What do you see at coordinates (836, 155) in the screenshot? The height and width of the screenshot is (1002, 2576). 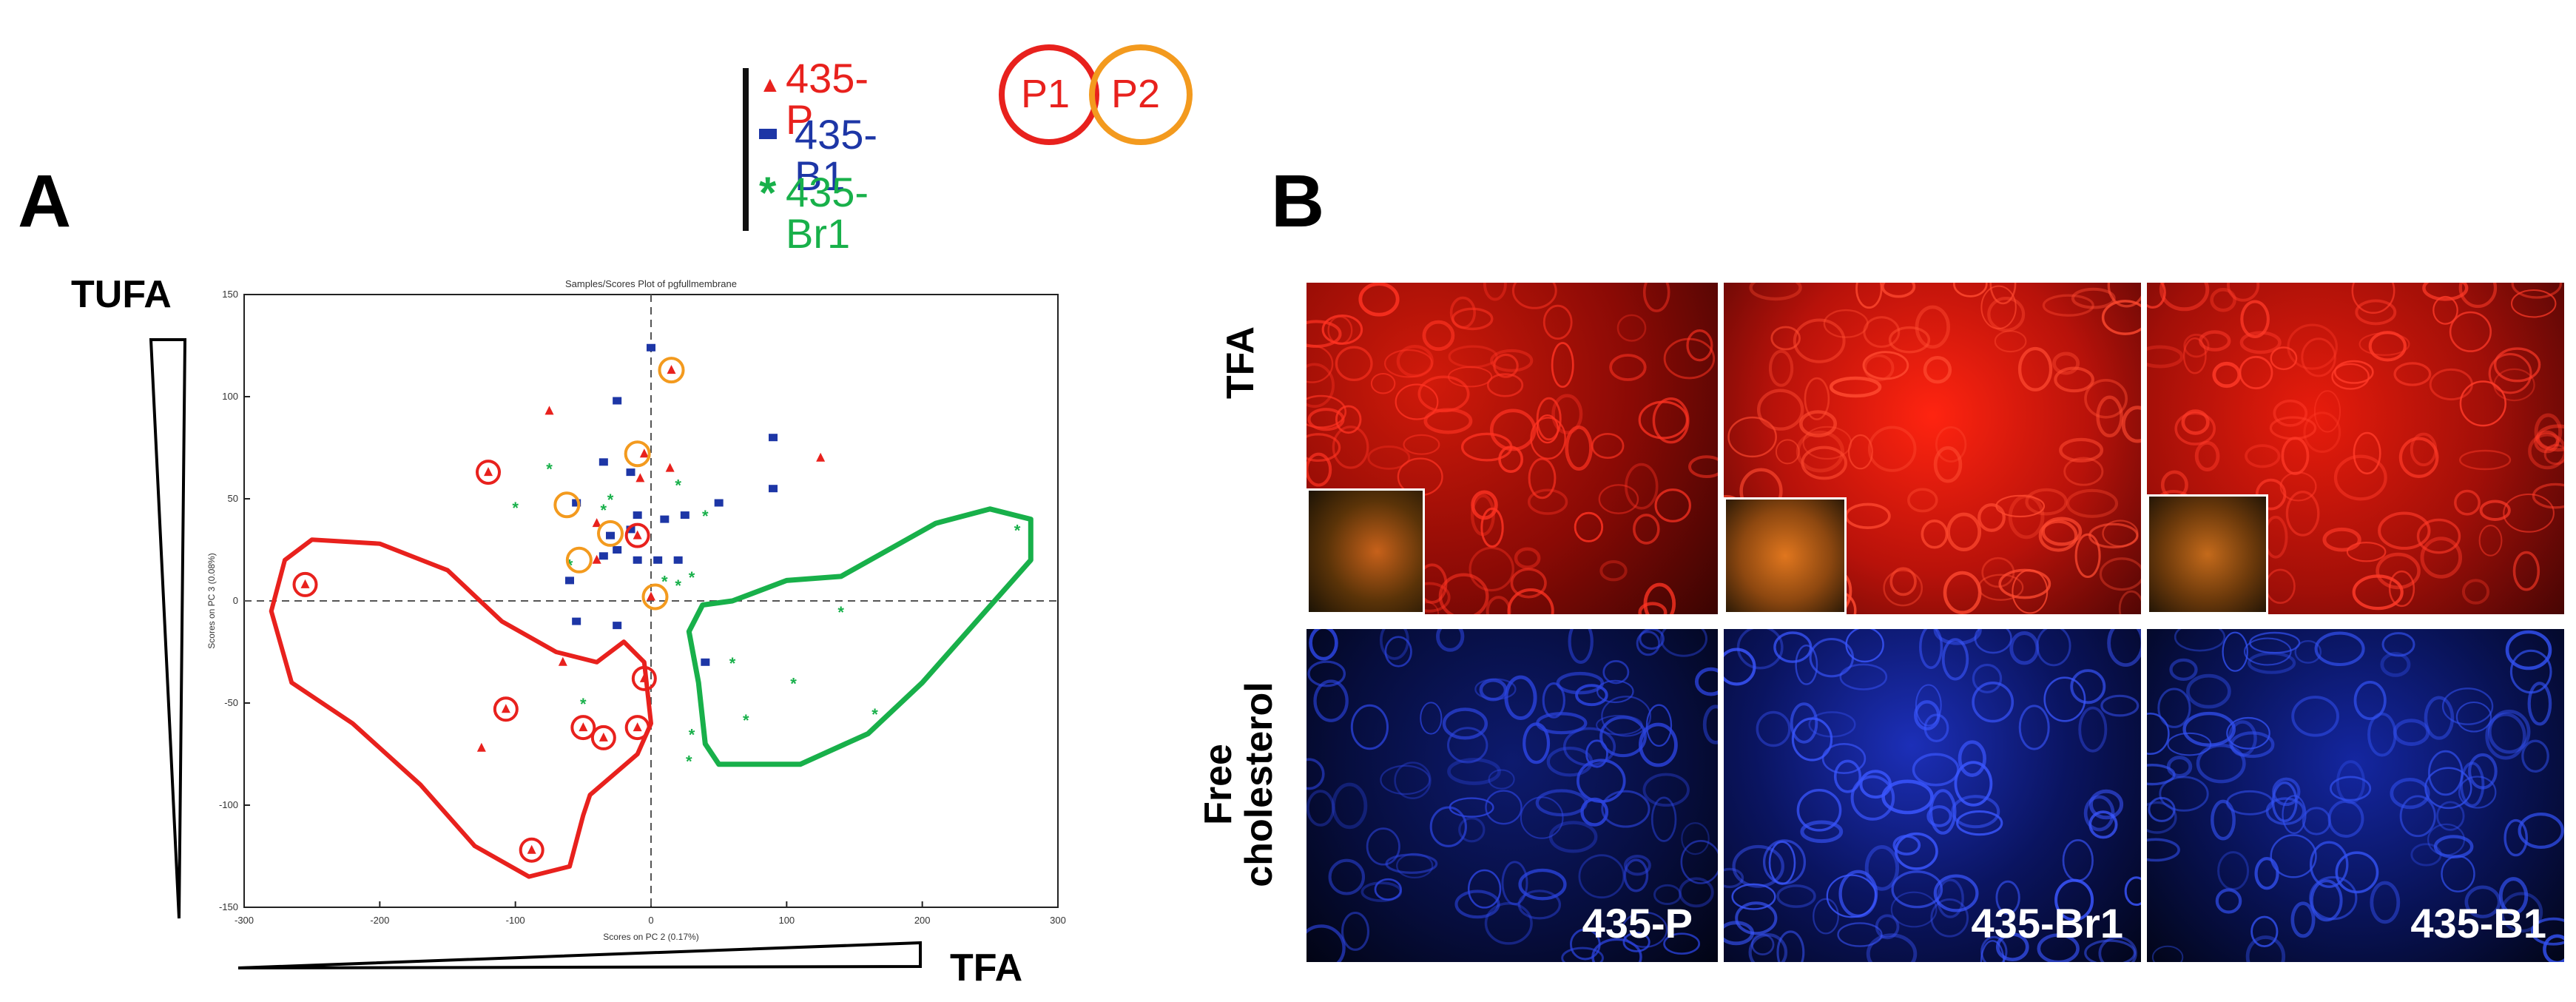 I see `legend-label-b1: 435-B1` at bounding box center [836, 155].